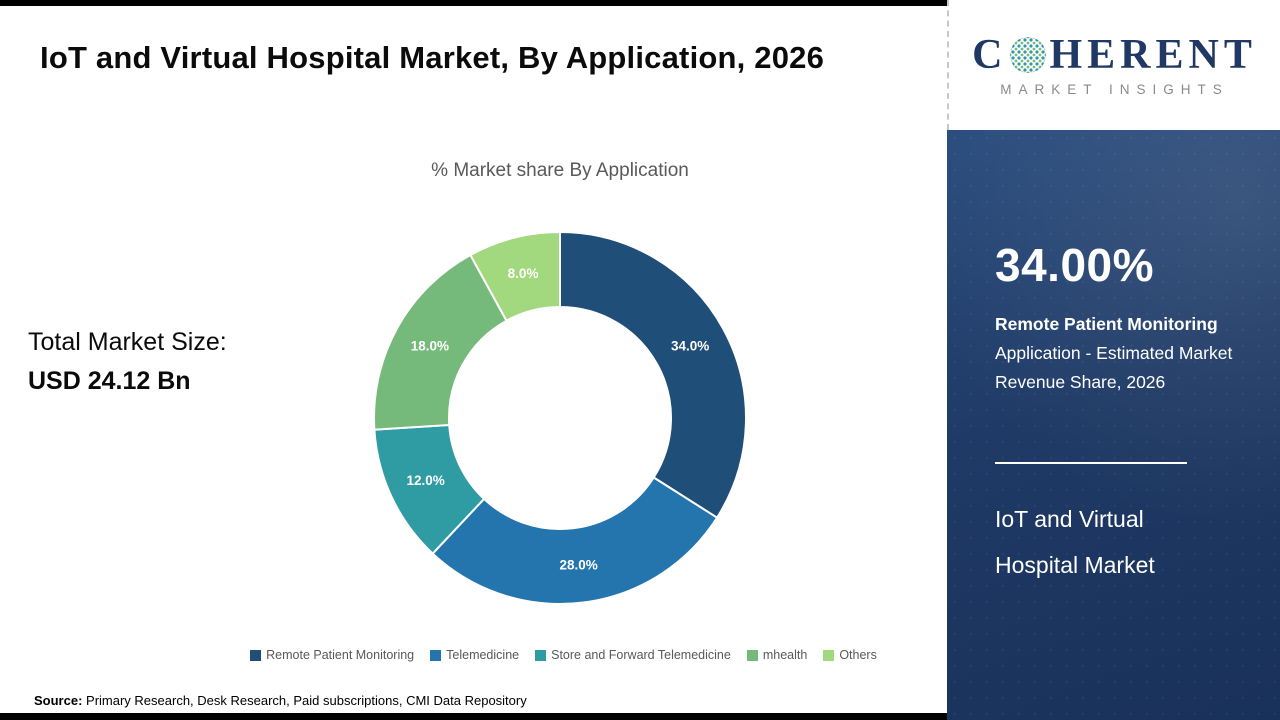 The width and height of the screenshot is (1280, 720). What do you see at coordinates (1075, 542) in the screenshot?
I see `market-name: IoT and Virtual Hospital Market` at bounding box center [1075, 542].